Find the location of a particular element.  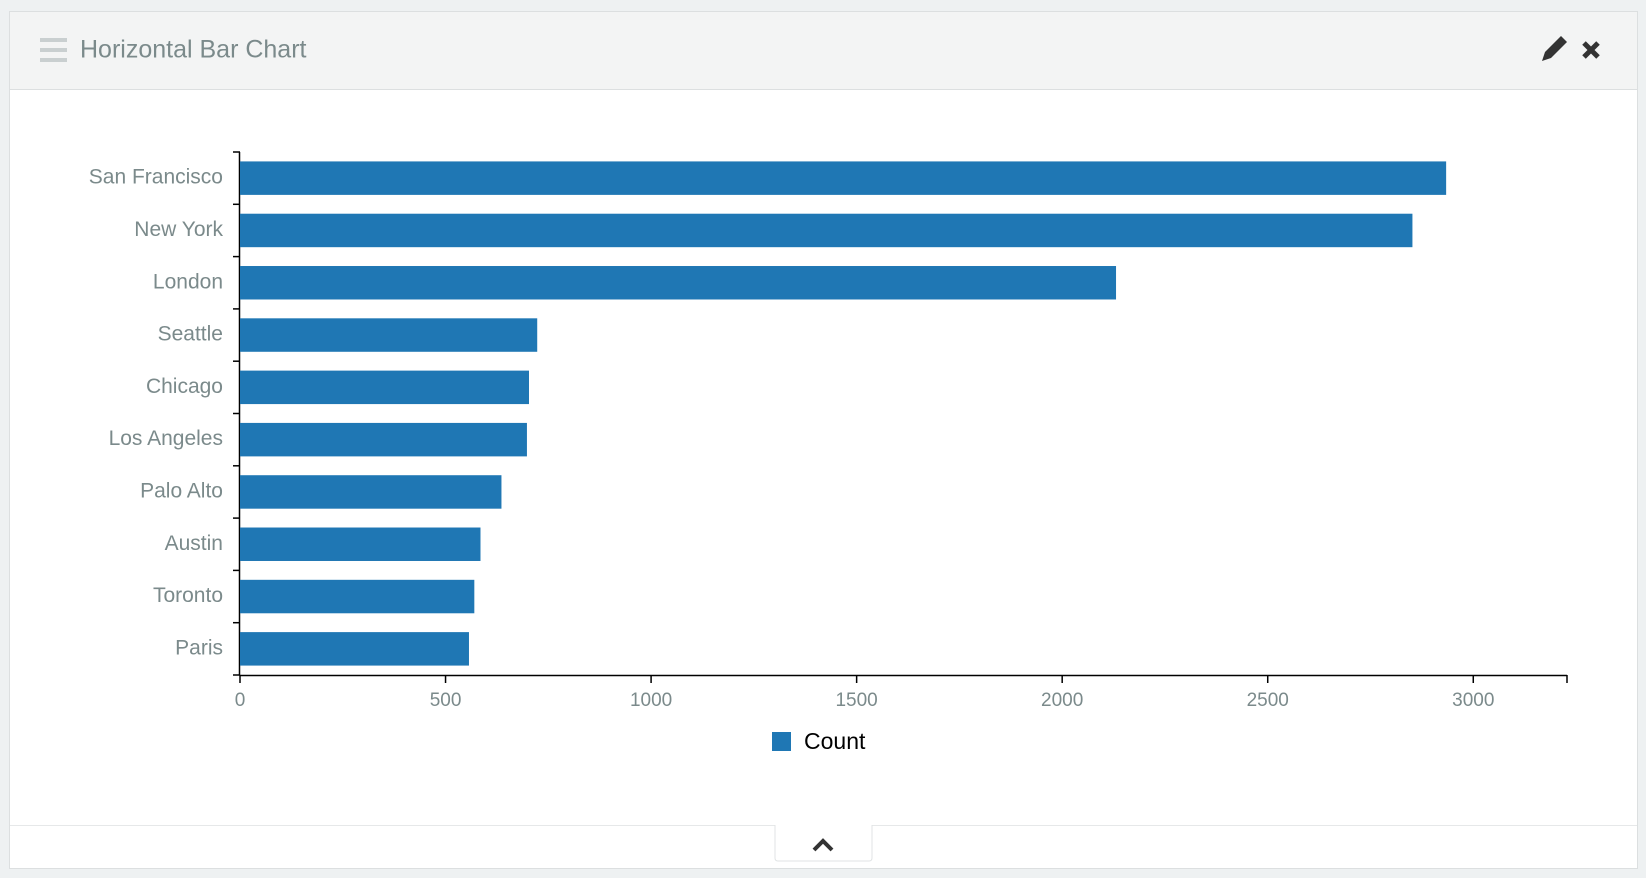

x-tick-label: 1000 is located at coordinates (651, 700).